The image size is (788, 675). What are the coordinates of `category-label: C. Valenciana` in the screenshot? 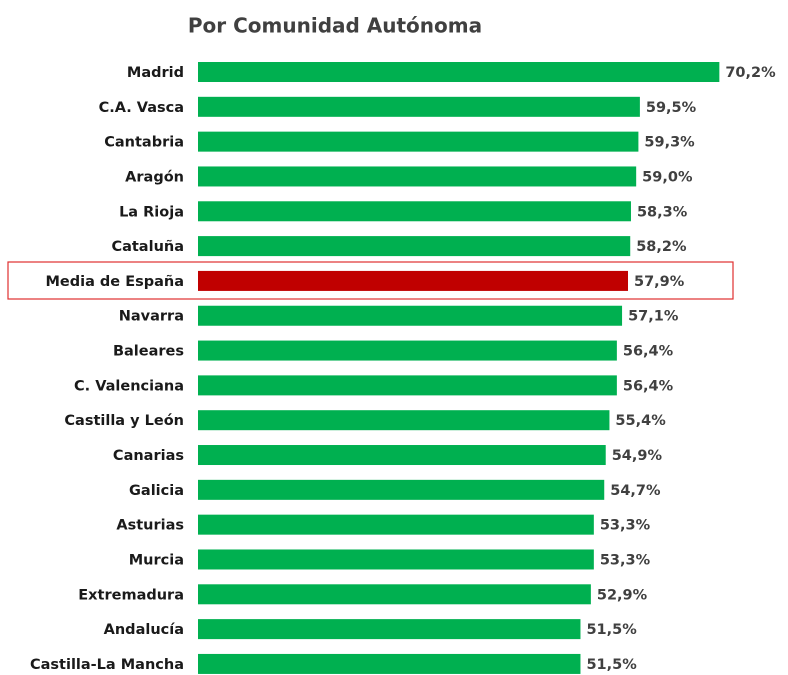 It's located at (129, 386).